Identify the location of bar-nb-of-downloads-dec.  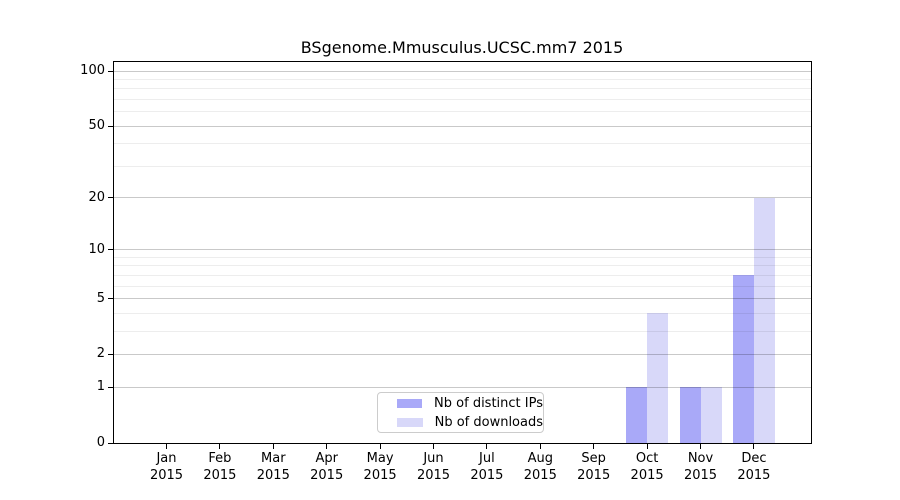
(764, 320).